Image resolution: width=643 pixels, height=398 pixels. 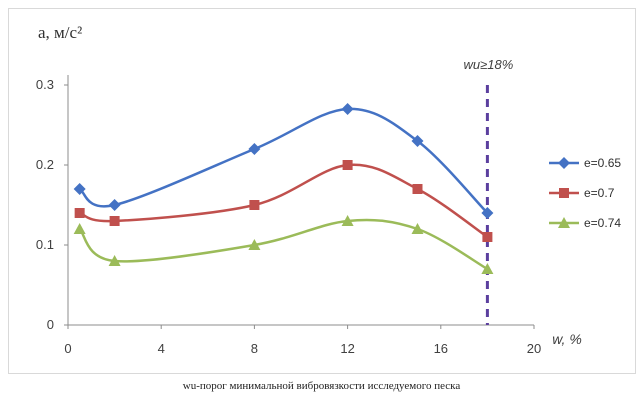 I want to click on x-tick-label: 4, so click(x=161, y=348).